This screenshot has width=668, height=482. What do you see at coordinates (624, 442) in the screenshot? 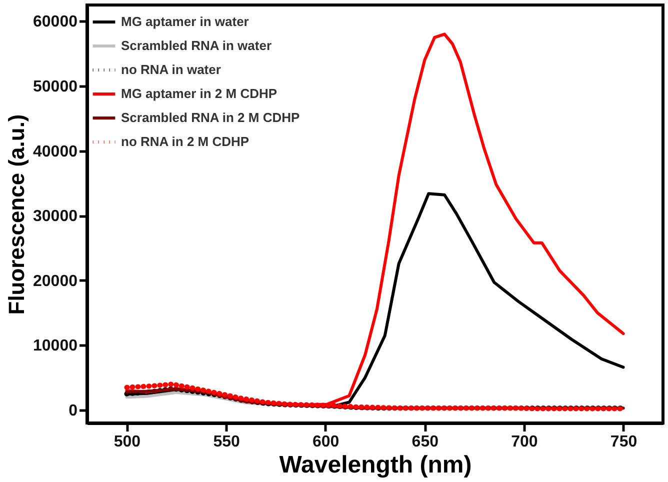
I see `x-tick-label: 750` at bounding box center [624, 442].